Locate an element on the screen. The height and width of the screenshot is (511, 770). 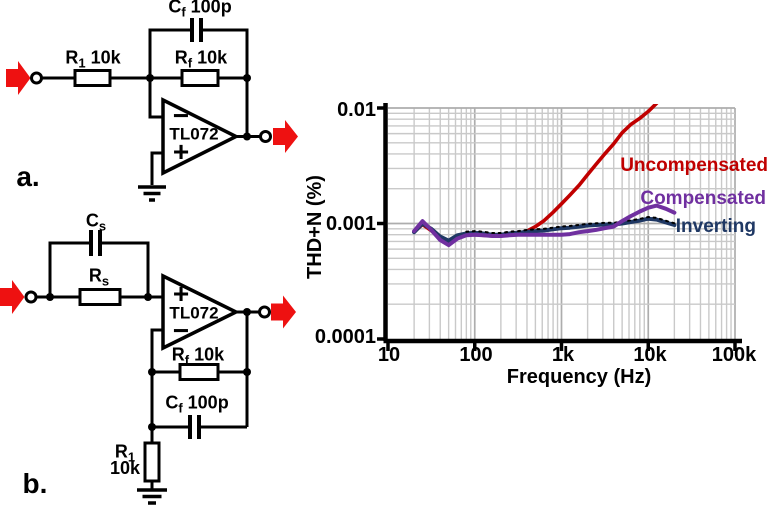
ground-a is located at coordinates (152, 193).